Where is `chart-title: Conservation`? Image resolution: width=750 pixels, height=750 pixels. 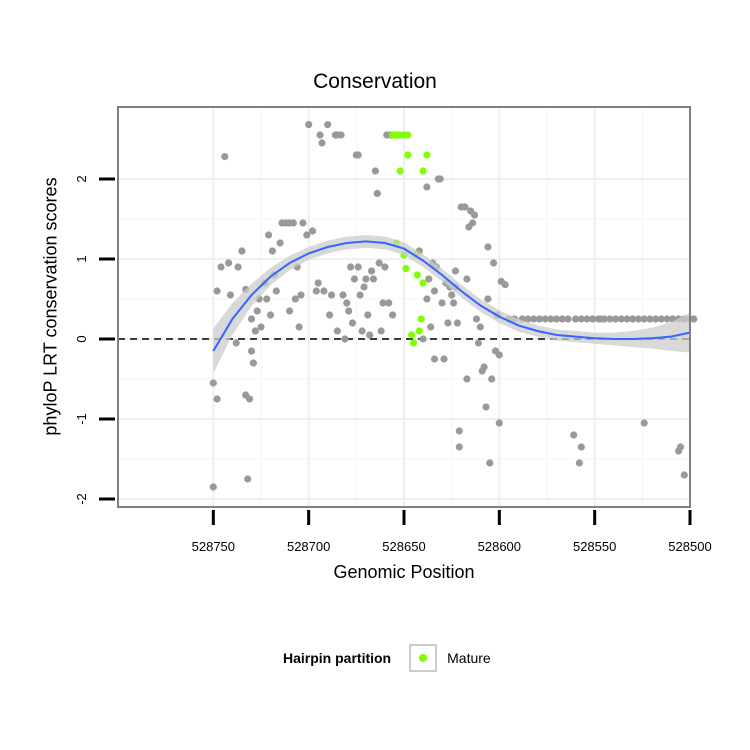
chart-title: Conservation is located at coordinates (375, 81).